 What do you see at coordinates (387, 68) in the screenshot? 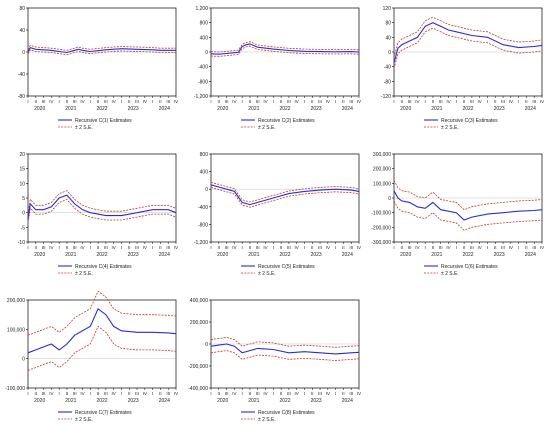
I see `y-tick-label: -40` at bounding box center [387, 68].